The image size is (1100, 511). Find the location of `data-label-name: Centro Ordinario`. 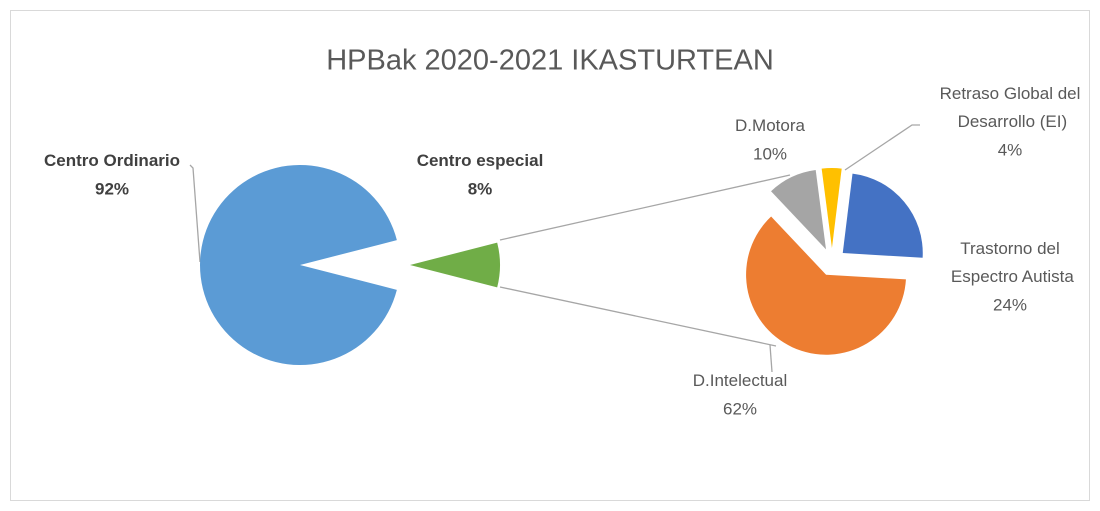

data-label-name: Centro Ordinario is located at coordinates (112, 160).